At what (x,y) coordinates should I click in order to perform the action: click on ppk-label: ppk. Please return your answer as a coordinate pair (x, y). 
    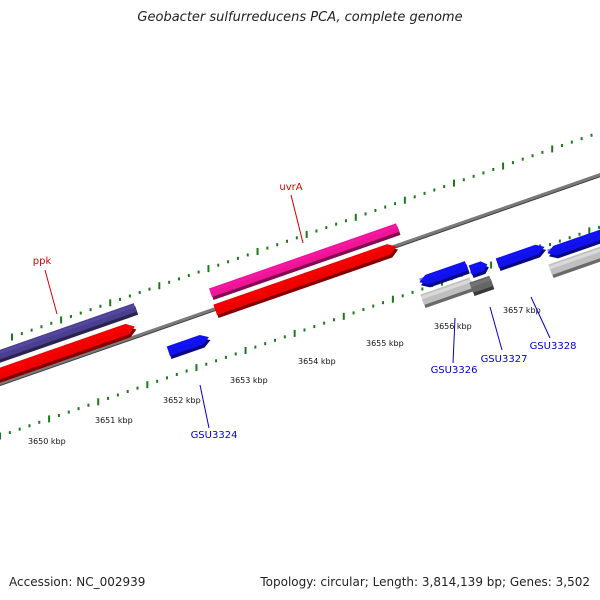
    Looking at the image, I should click on (42, 261).